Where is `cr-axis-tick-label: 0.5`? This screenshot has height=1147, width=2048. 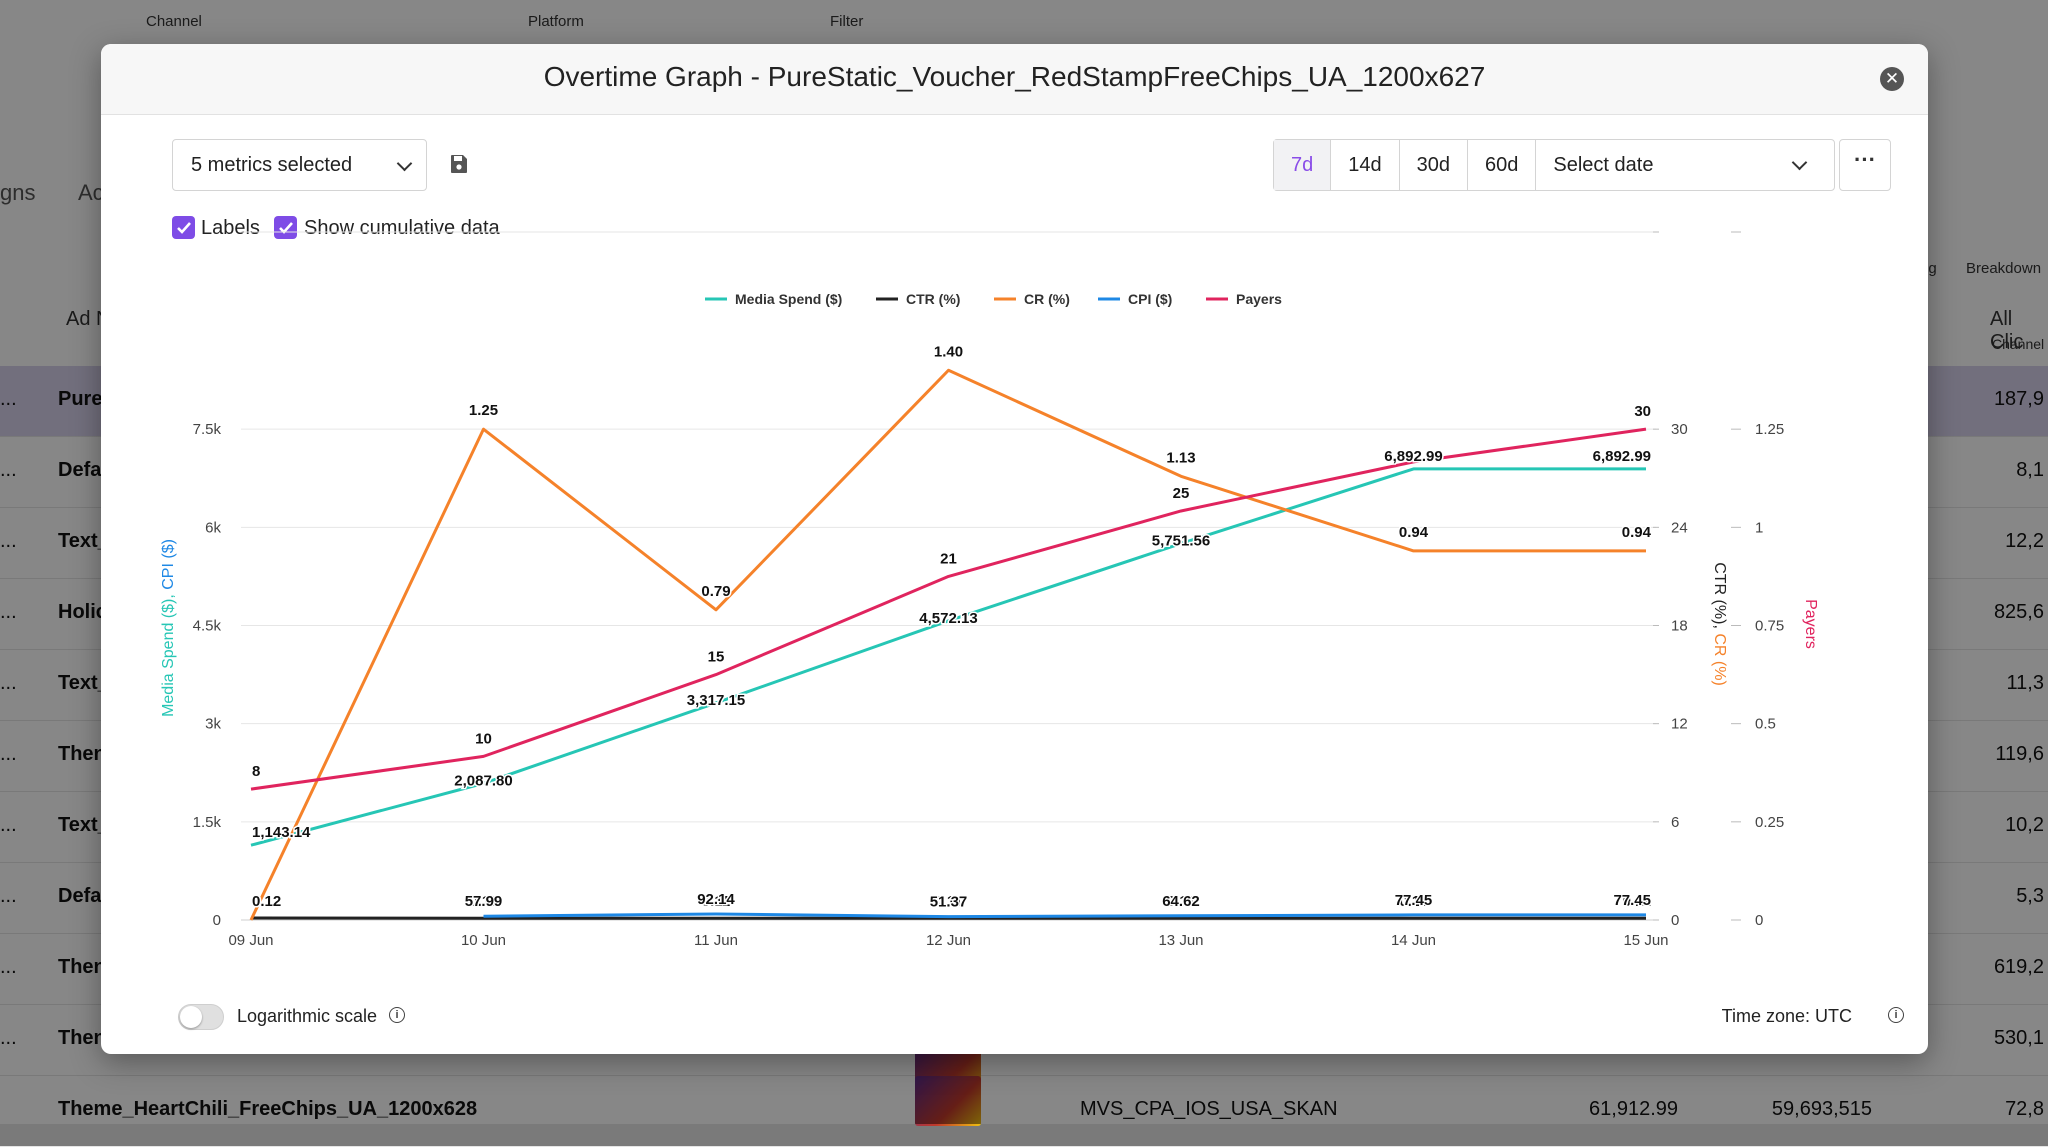 cr-axis-tick-label: 0.5 is located at coordinates (1765, 724).